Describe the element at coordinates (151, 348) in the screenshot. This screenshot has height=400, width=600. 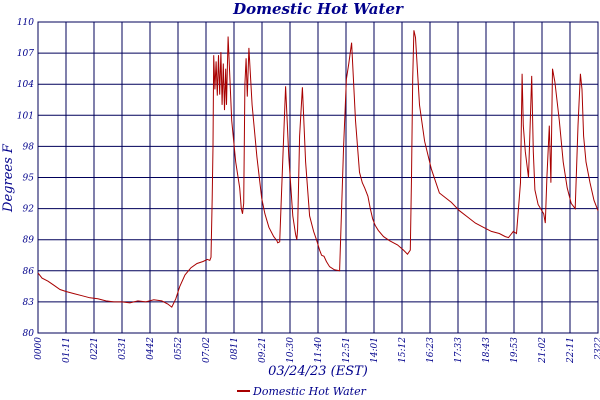
I see `x-tick-label: 0442` at that location.